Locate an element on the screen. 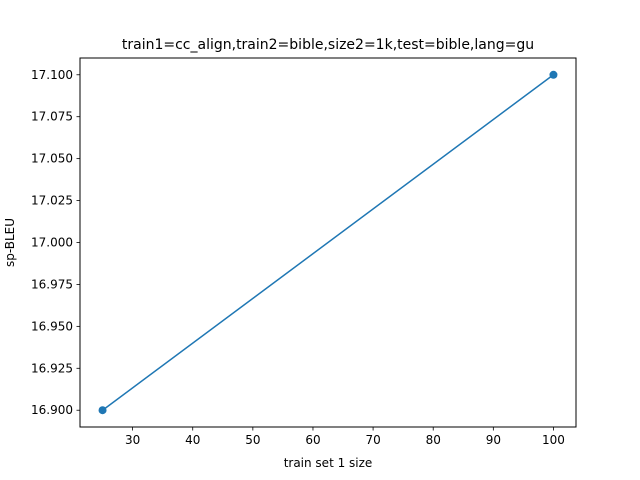  x-tick-label: 100 is located at coordinates (553, 440).